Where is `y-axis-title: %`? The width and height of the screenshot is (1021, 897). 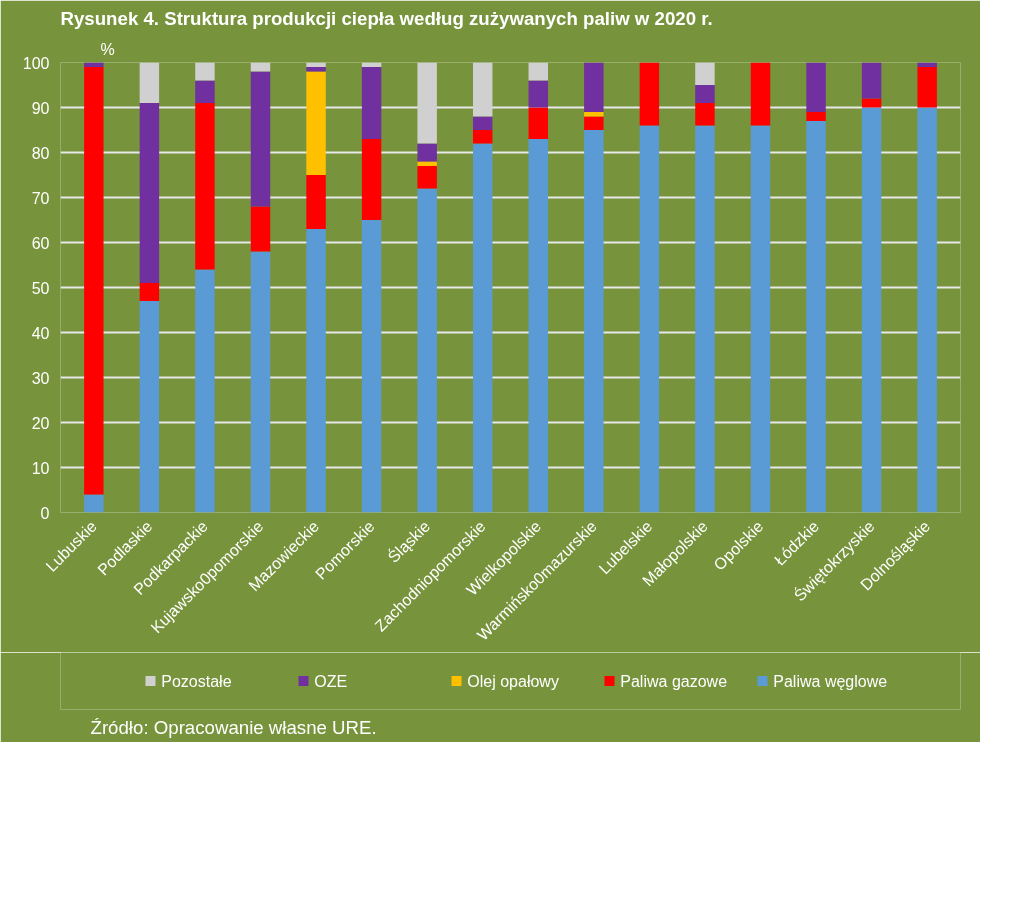 y-axis-title: % is located at coordinates (107, 49).